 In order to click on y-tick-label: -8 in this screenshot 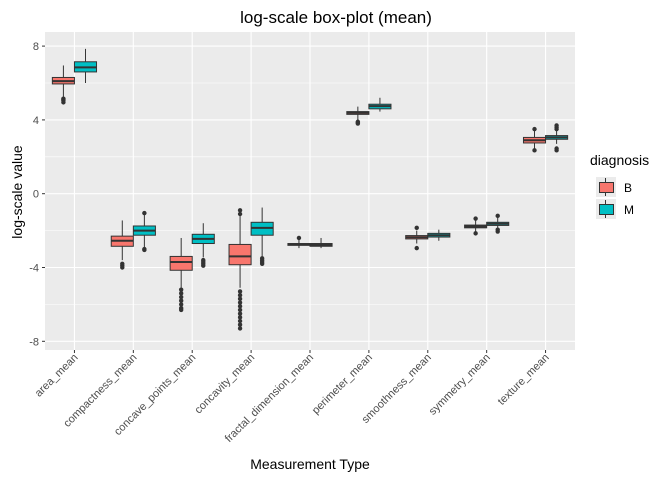, I will do `click(34, 342)`.